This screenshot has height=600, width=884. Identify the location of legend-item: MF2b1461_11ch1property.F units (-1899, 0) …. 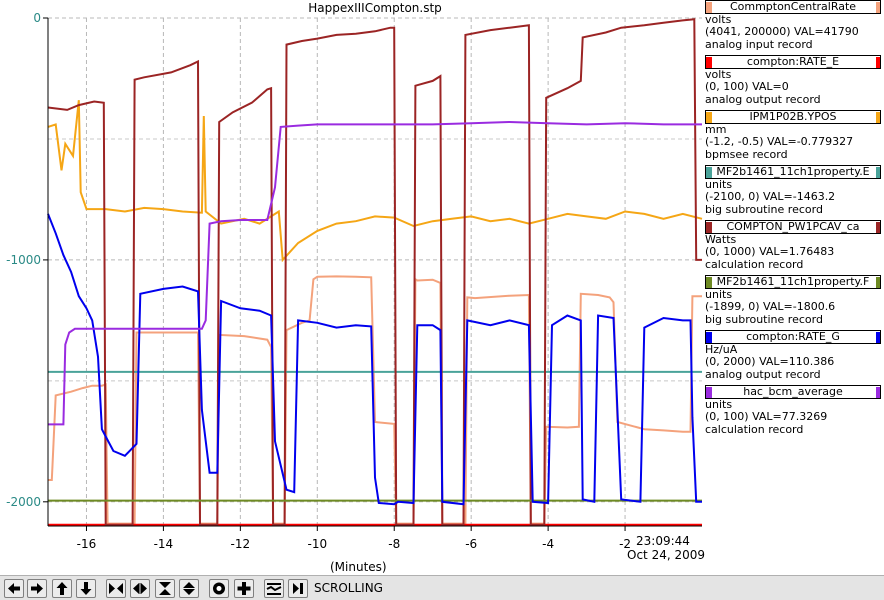
(794, 302).